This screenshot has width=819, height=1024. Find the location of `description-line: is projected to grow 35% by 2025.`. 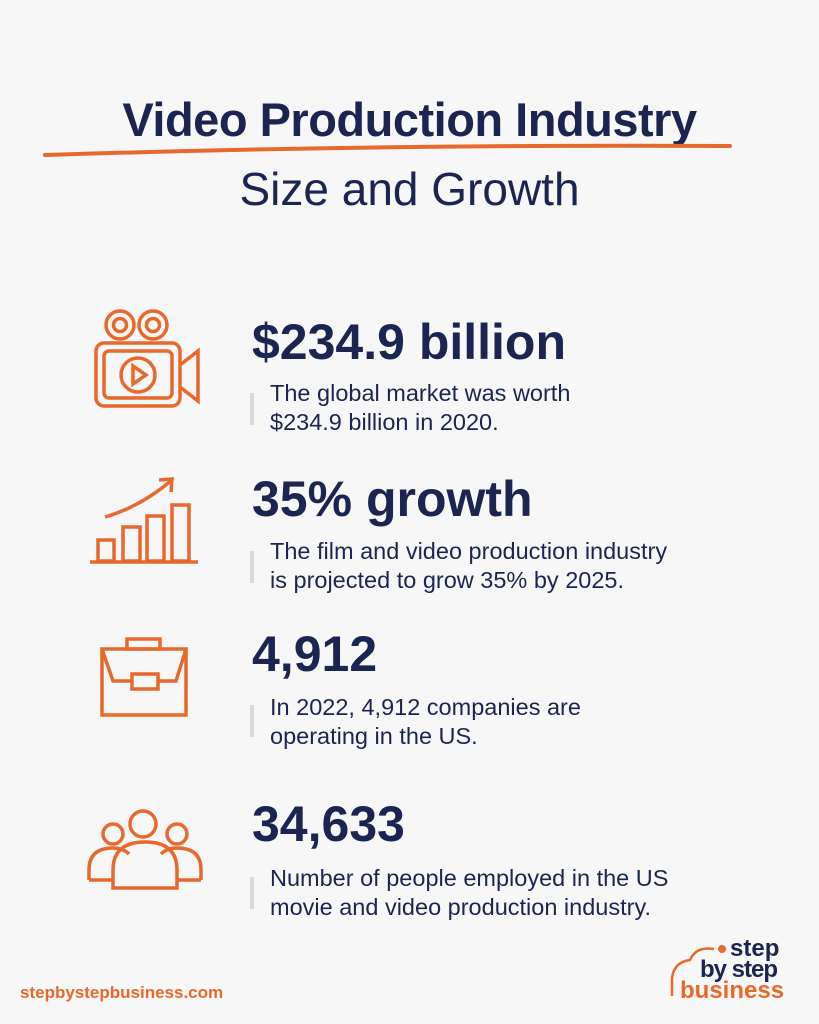

description-line: is projected to grow 35% by 2025. is located at coordinates (447, 580).